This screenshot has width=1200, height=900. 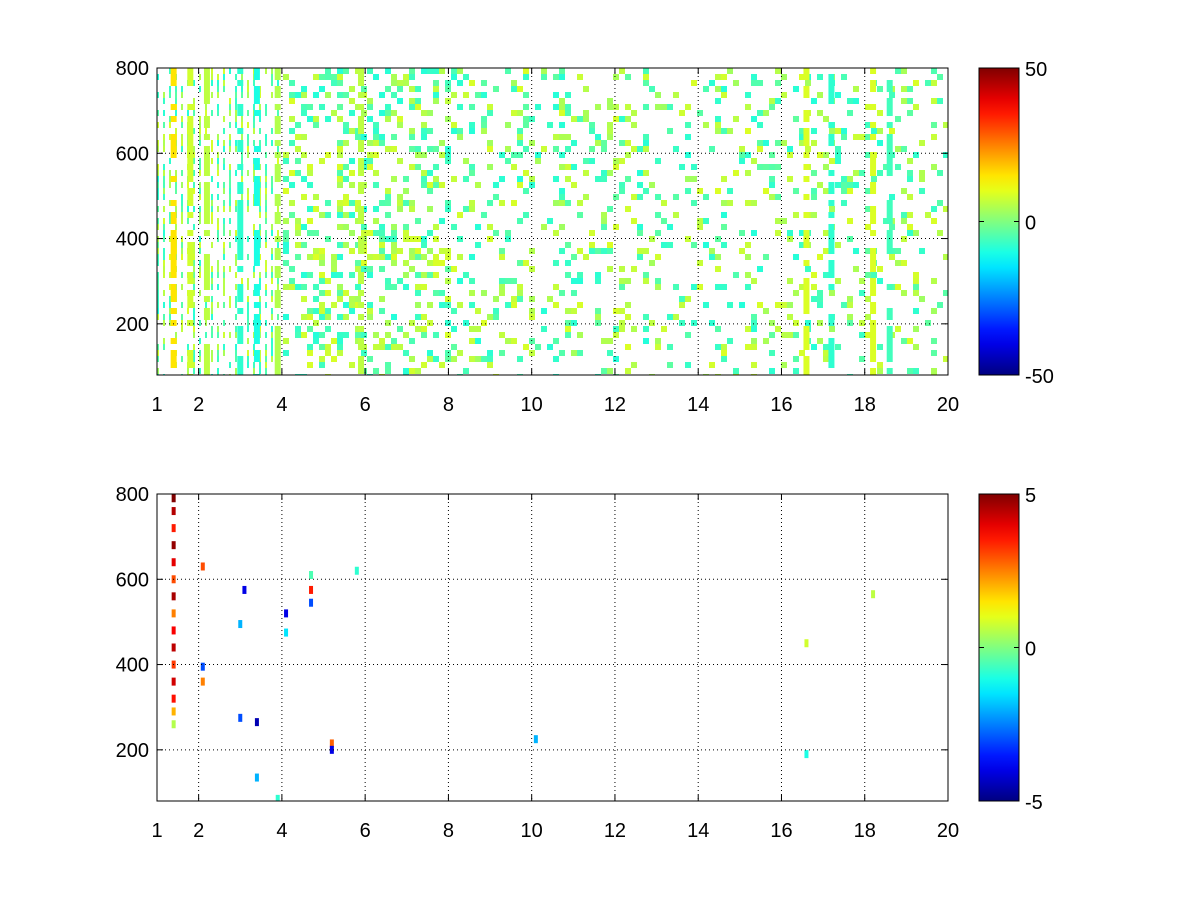 What do you see at coordinates (448, 831) in the screenshot?
I see `x-tick-label: 8` at bounding box center [448, 831].